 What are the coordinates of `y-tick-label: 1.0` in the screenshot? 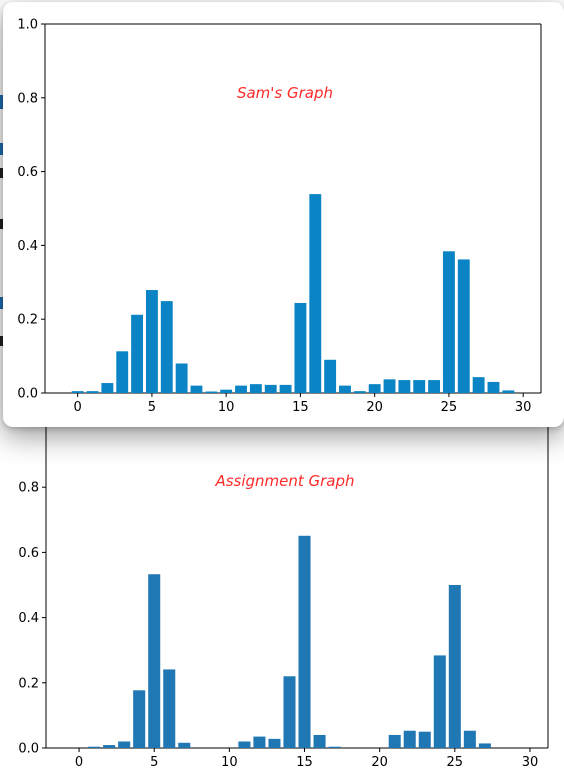 It's located at (27, 25).